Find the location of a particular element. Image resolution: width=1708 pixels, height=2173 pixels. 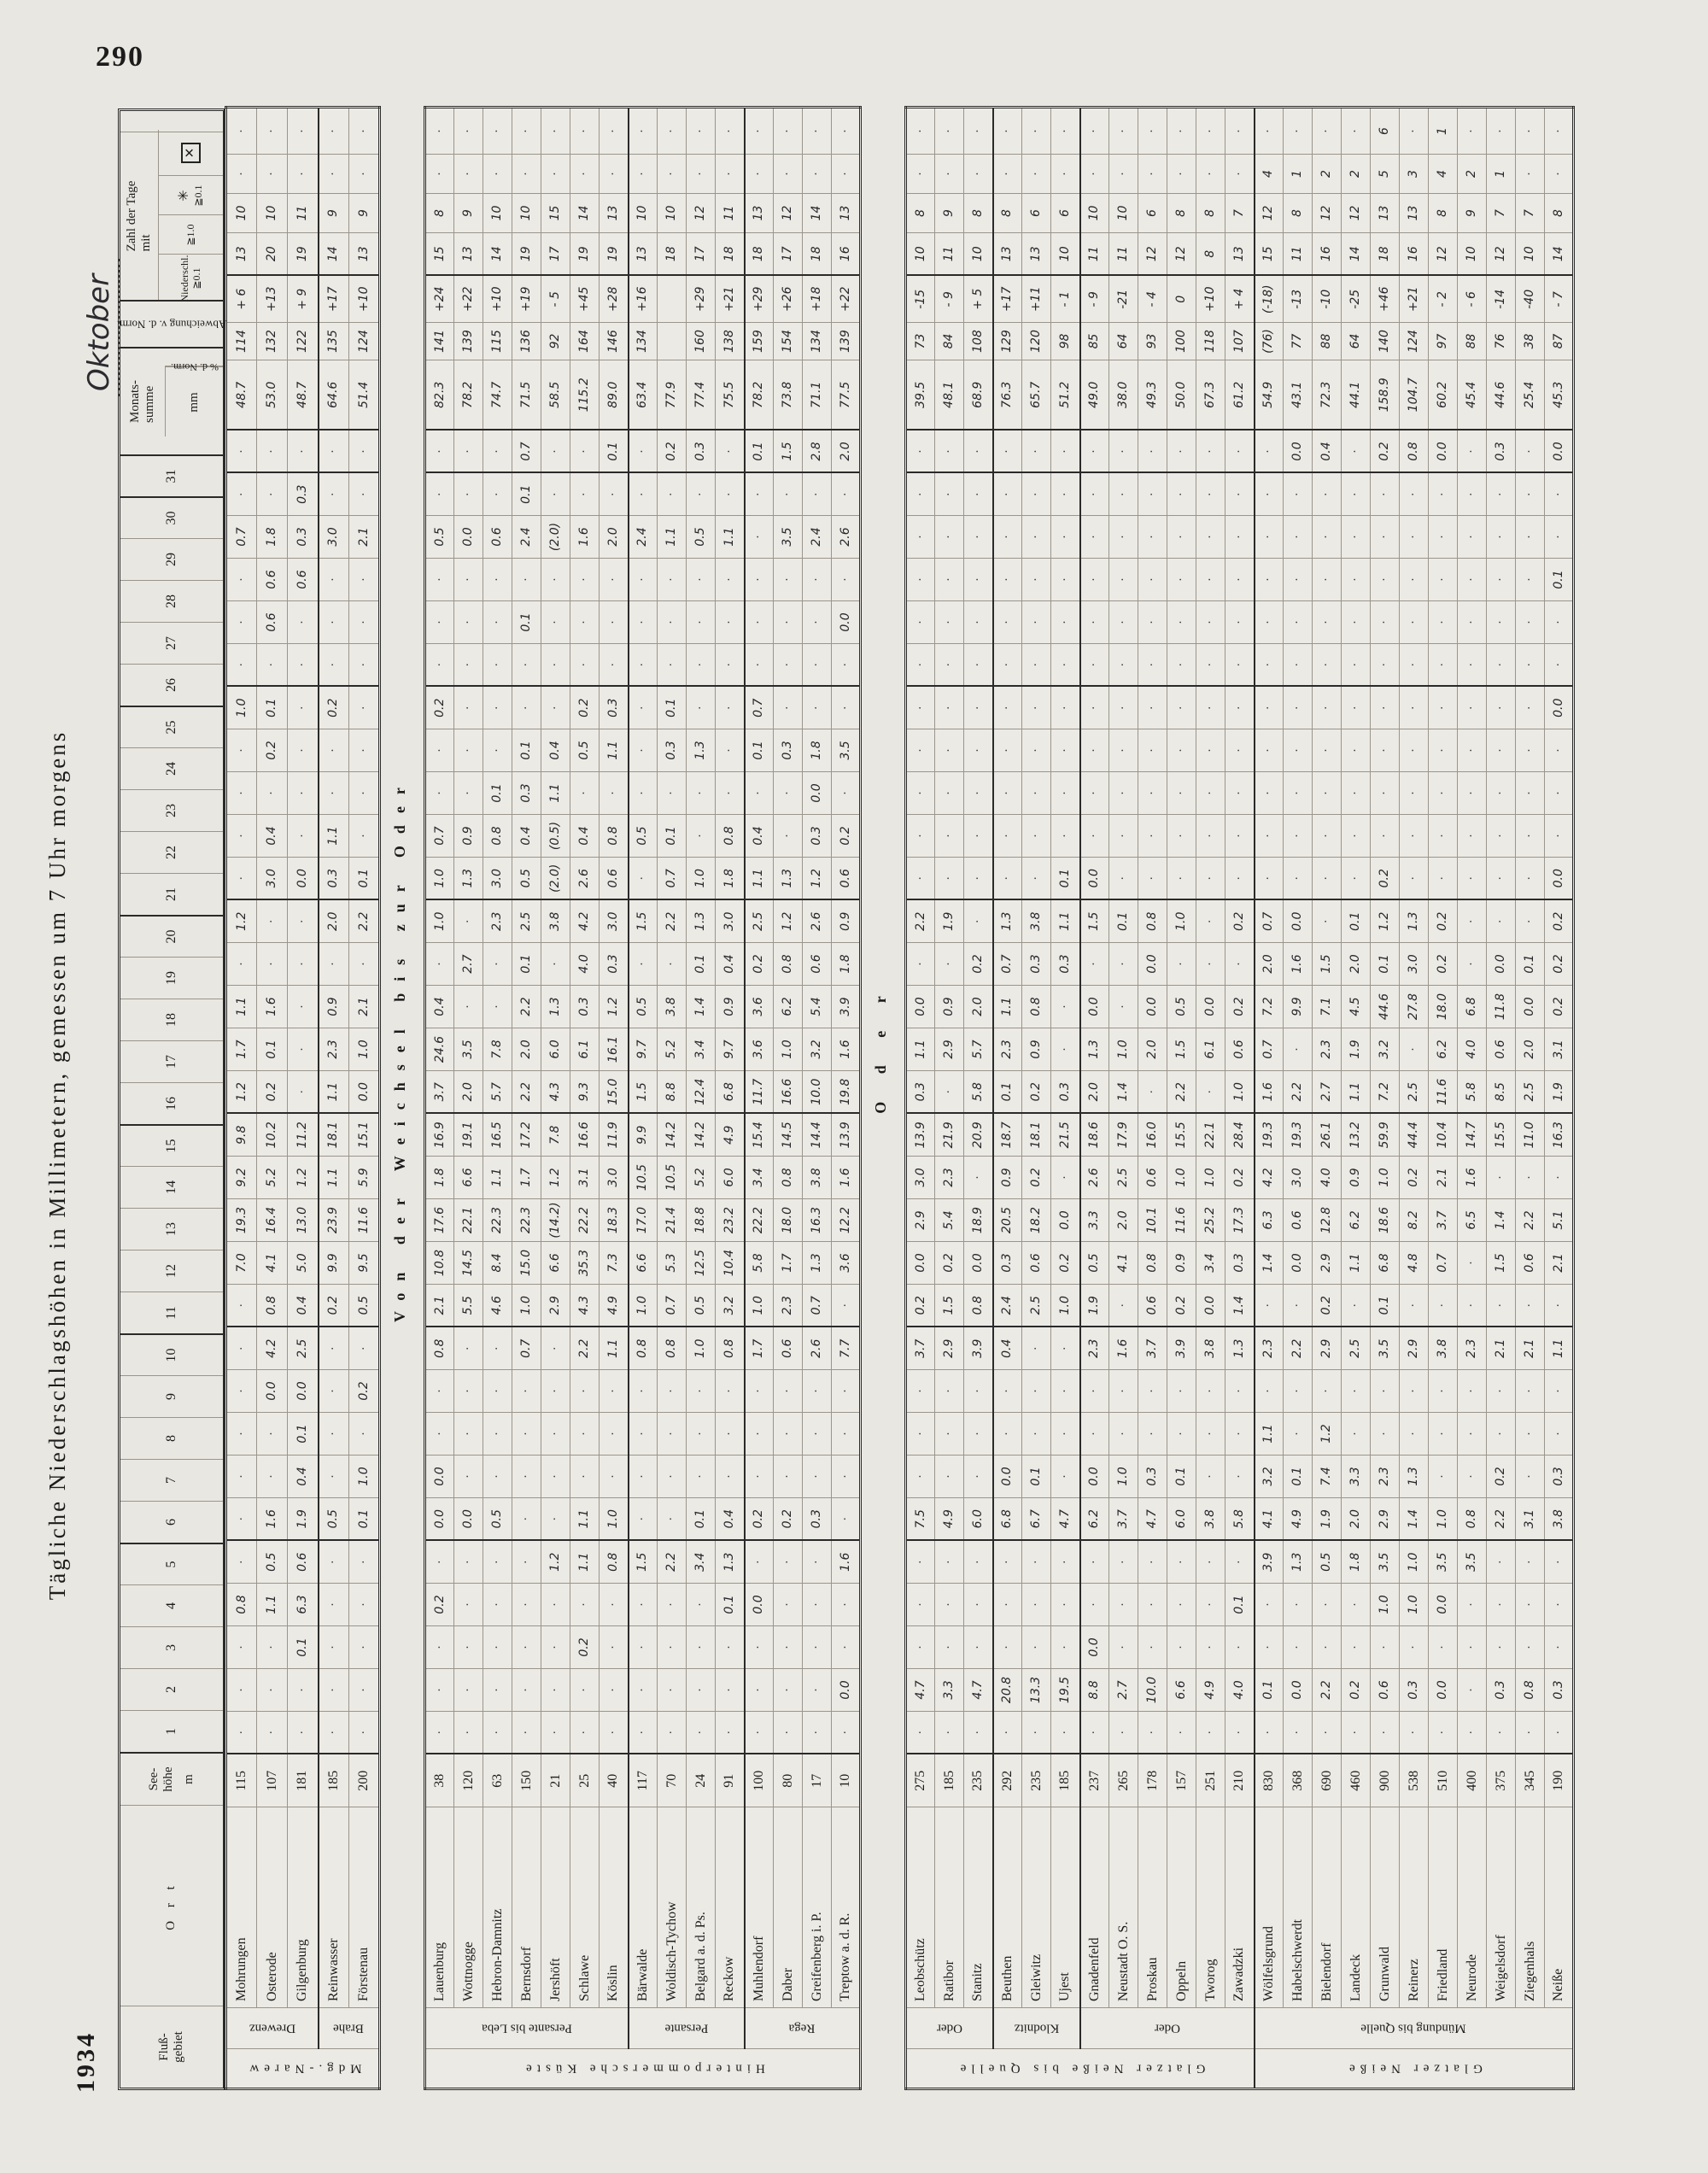

day-cell-26: · is located at coordinates (526, 665).